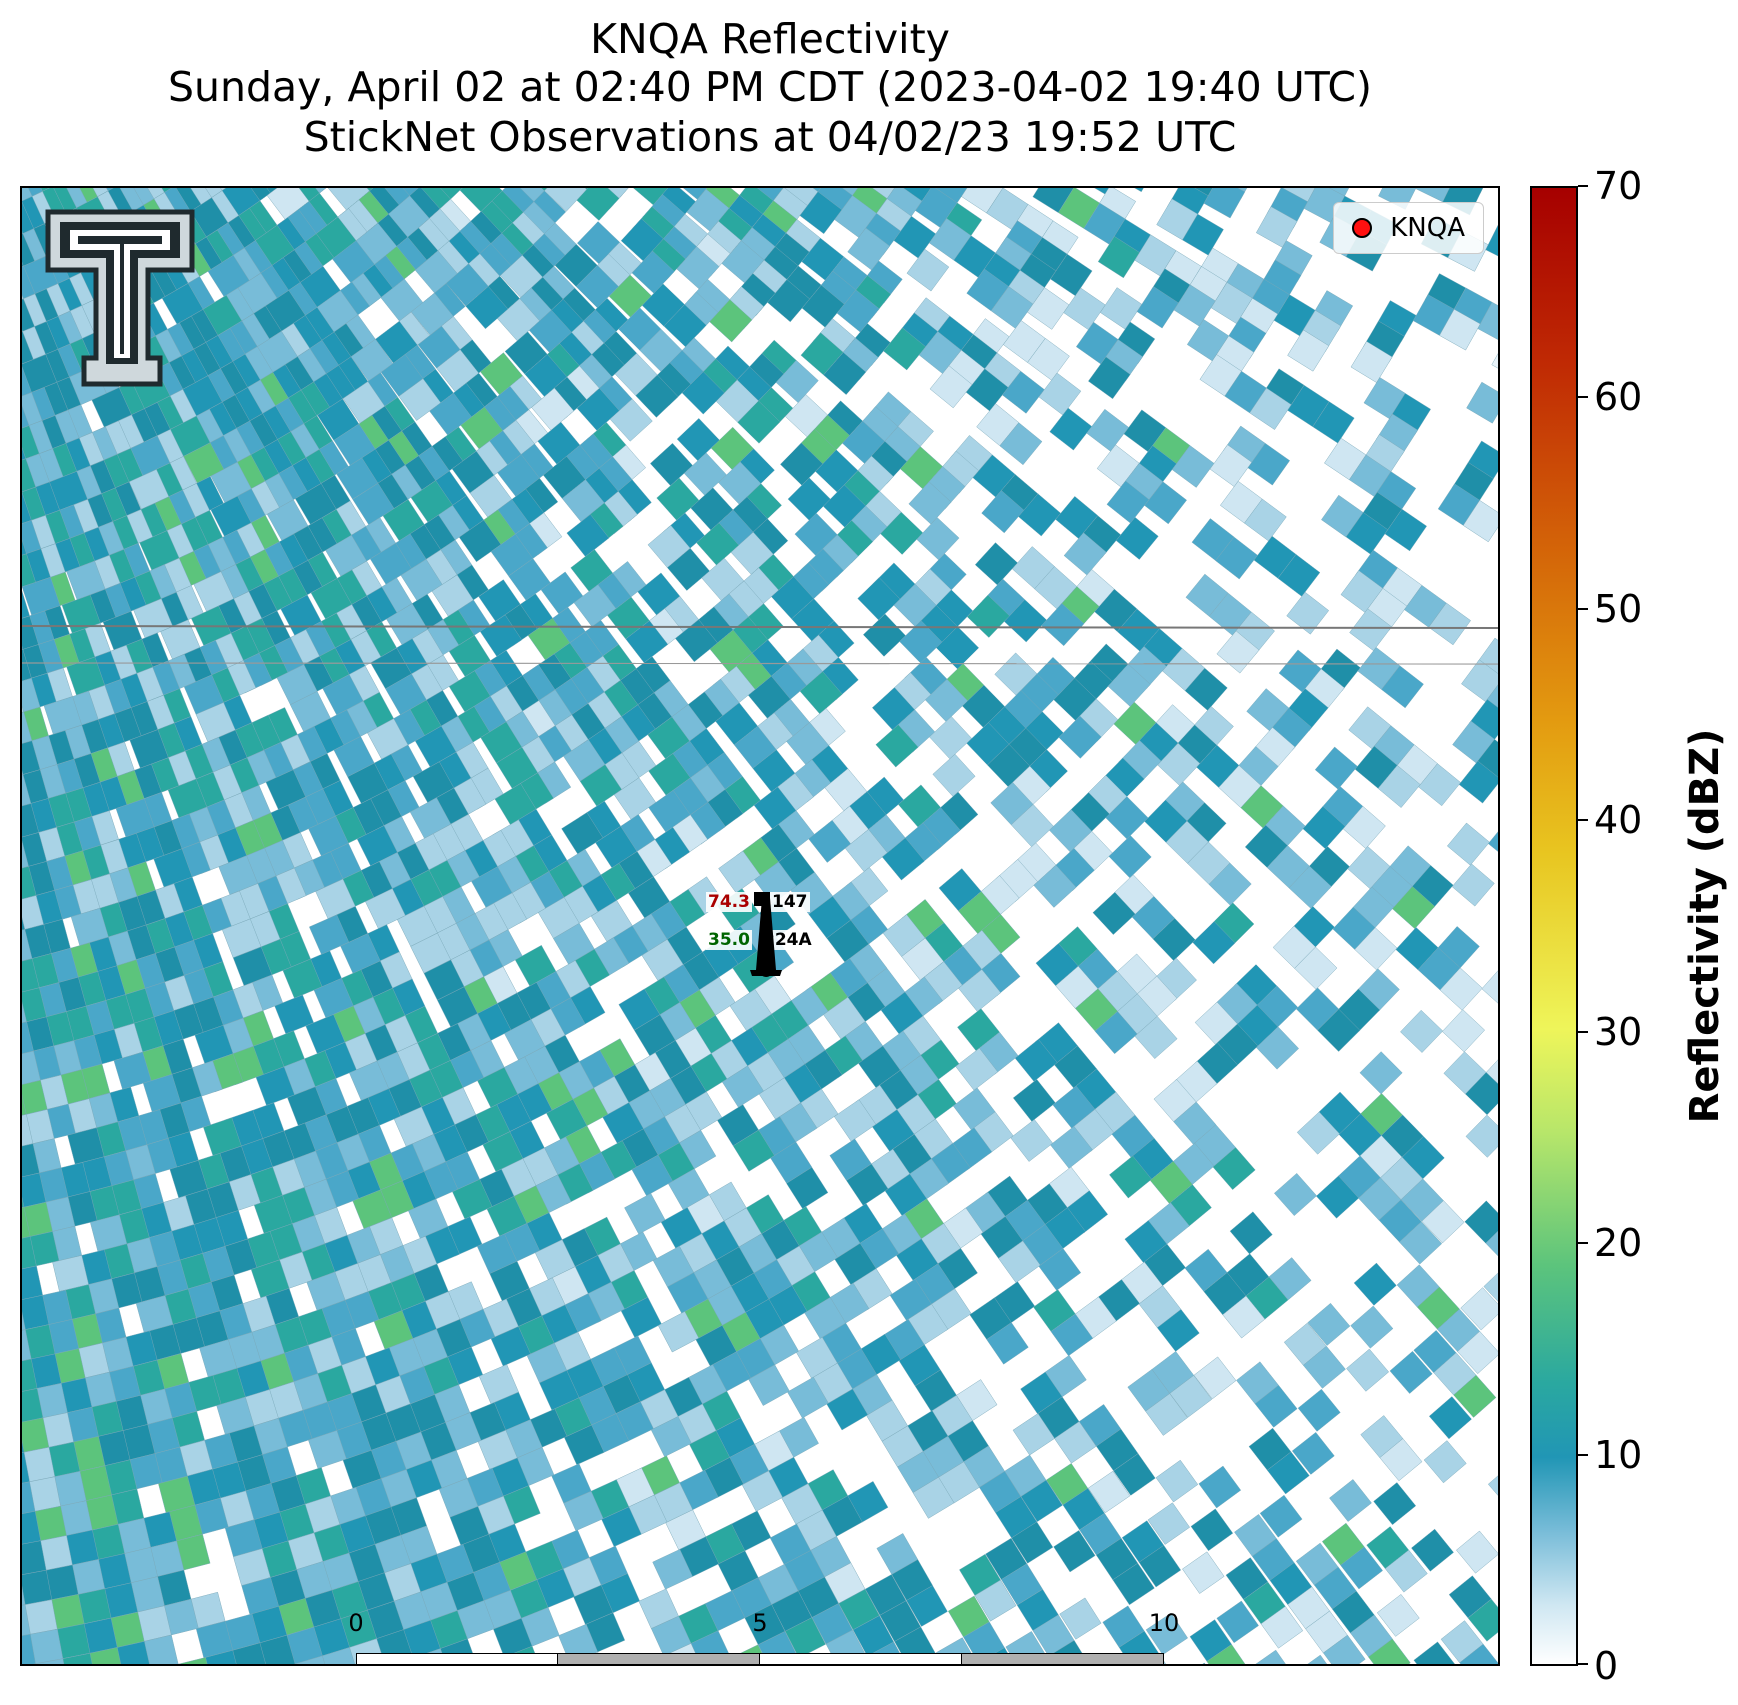  Describe the element at coordinates (1618, 1243) in the screenshot. I see `colorbar-tick-label: 20` at that location.